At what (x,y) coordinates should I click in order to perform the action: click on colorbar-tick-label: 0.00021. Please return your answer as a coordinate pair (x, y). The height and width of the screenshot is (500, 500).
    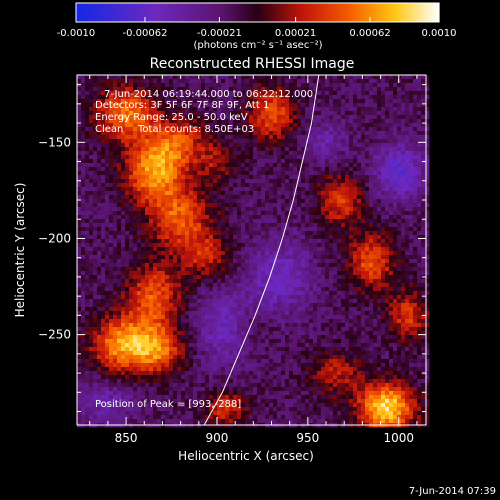
    Looking at the image, I should click on (295, 33).